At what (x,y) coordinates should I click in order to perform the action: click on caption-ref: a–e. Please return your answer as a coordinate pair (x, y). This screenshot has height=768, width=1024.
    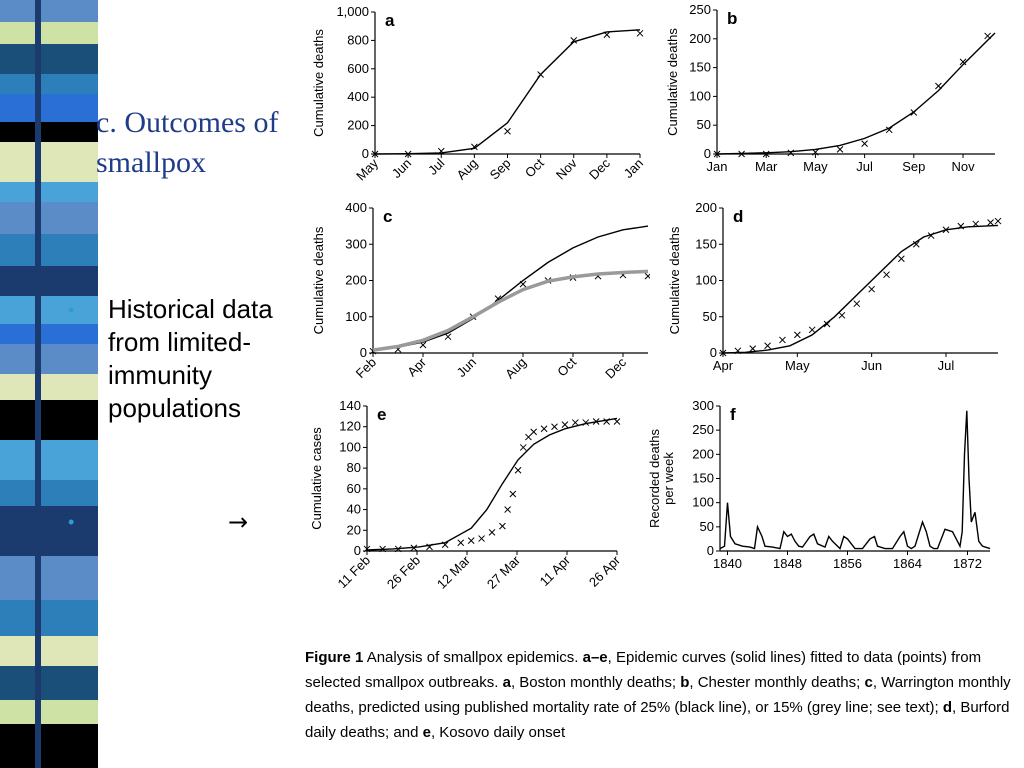
    Looking at the image, I should click on (595, 657).